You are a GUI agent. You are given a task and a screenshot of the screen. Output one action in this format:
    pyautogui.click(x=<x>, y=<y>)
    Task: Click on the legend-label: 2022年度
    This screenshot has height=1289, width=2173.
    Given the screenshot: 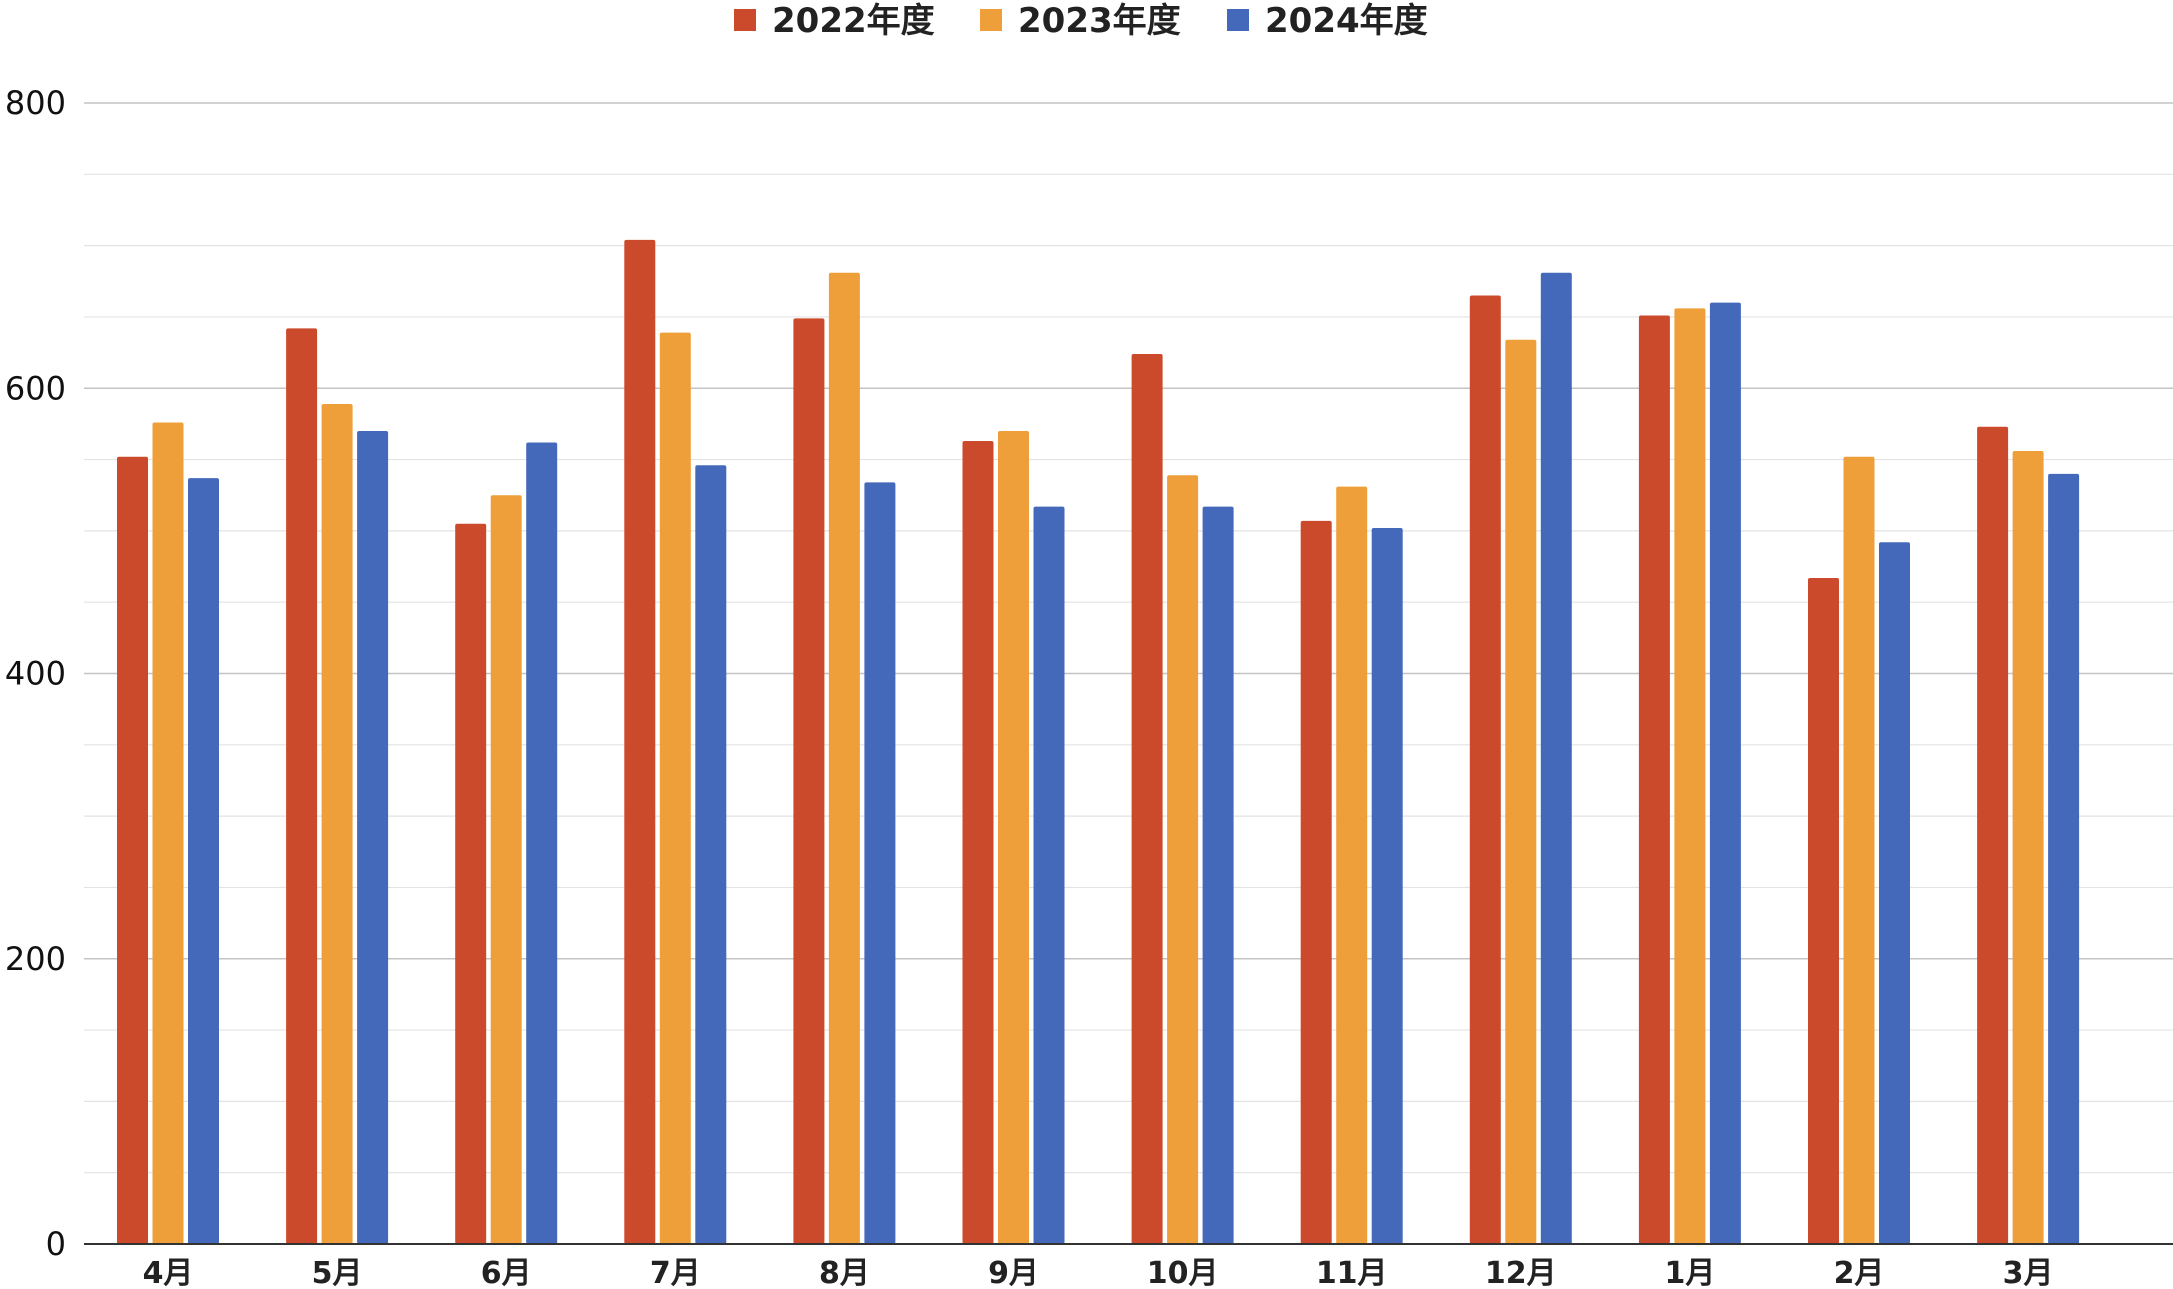 What is the action you would take?
    pyautogui.click(x=853, y=21)
    